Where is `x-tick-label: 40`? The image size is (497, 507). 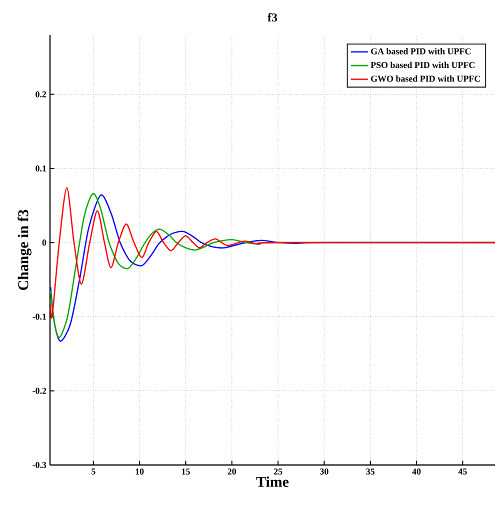
x-tick-label: 40 is located at coordinates (416, 471).